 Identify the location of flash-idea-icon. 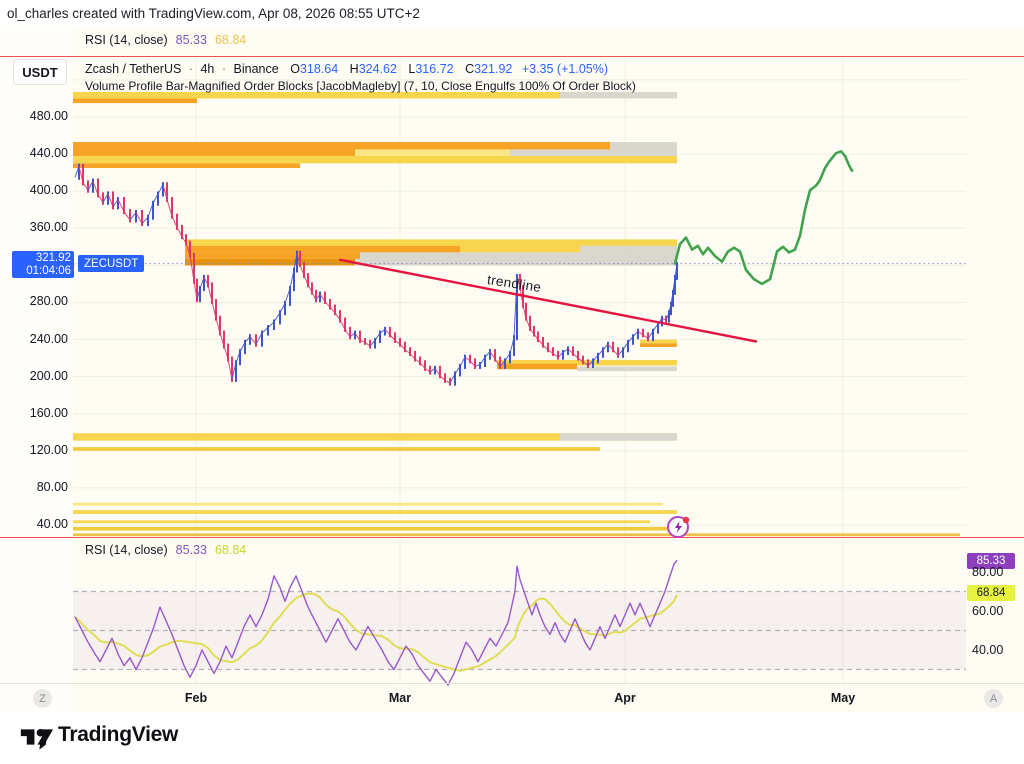
(679, 527).